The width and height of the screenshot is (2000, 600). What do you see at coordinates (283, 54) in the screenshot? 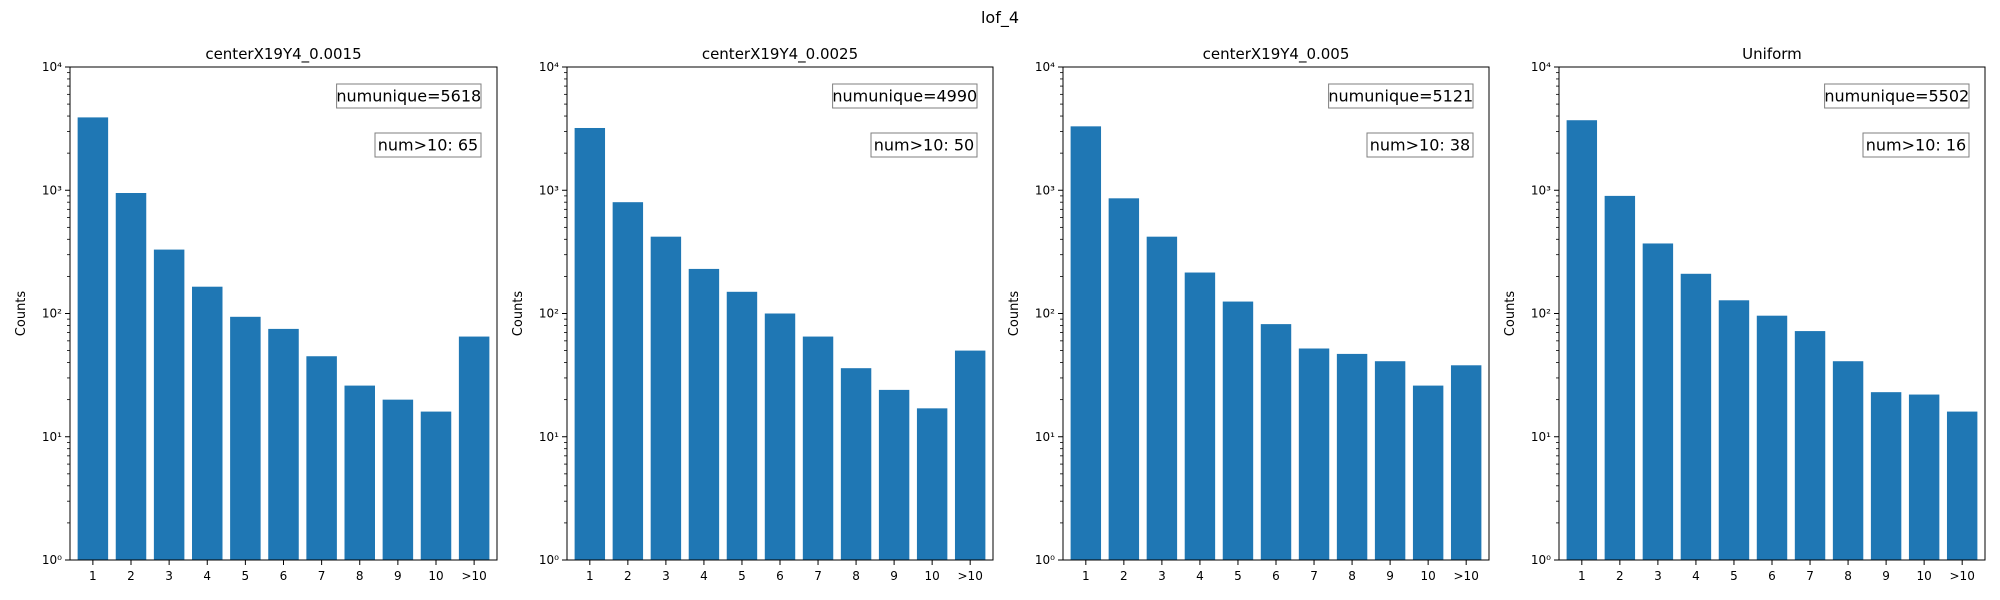
I see `panel-title: centerX19Y4_0.0015` at bounding box center [283, 54].